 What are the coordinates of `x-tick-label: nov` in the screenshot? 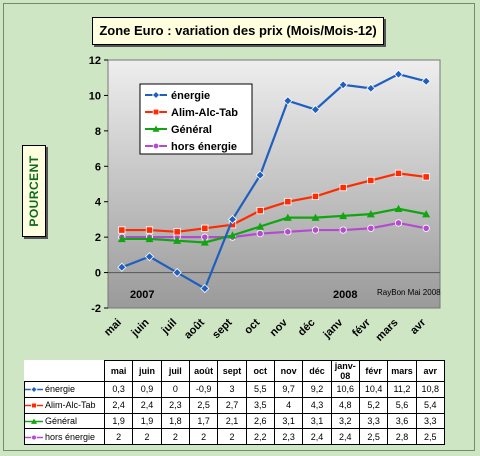 It's located at (279, 327).